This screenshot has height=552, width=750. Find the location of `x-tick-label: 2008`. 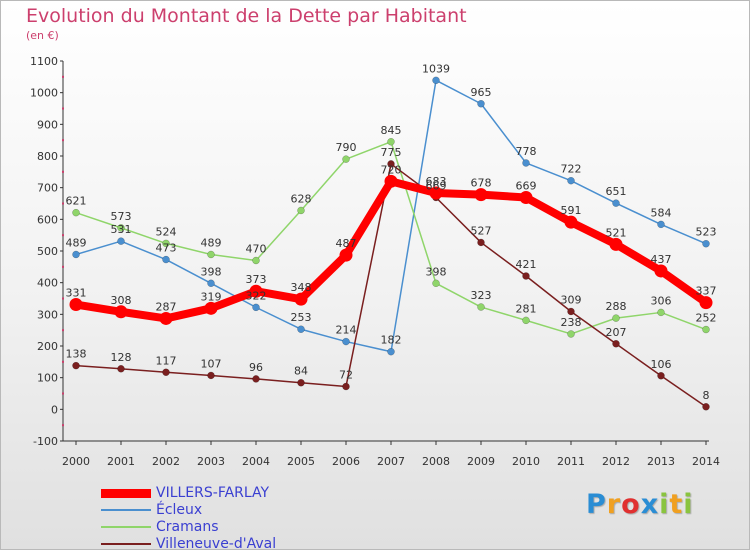

x-tick-label: 2008 is located at coordinates (436, 461).